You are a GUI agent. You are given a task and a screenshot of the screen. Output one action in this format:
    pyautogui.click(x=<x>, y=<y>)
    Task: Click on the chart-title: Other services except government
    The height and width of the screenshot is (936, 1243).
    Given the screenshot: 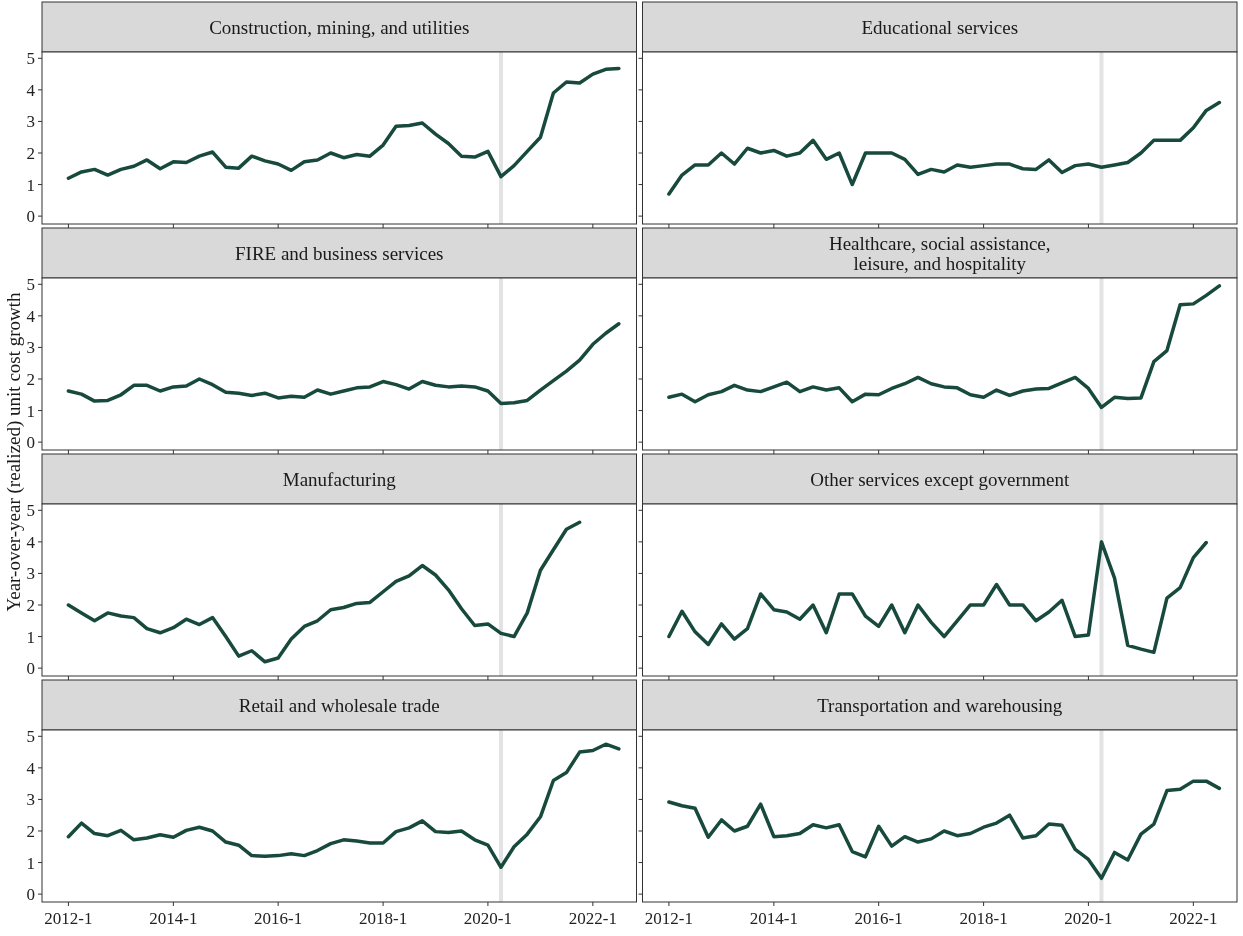 What is the action you would take?
    pyautogui.click(x=940, y=479)
    